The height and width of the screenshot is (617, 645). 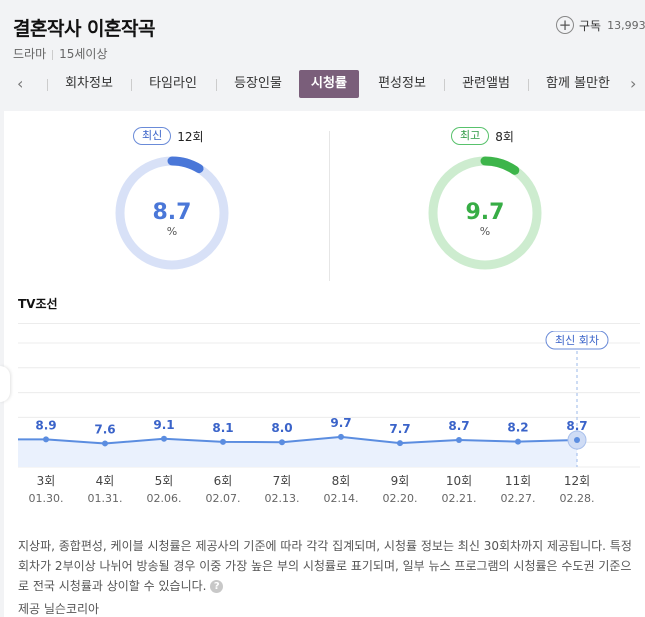 What do you see at coordinates (297, 451) in the screenshot?
I see `chart-area` at bounding box center [297, 451].